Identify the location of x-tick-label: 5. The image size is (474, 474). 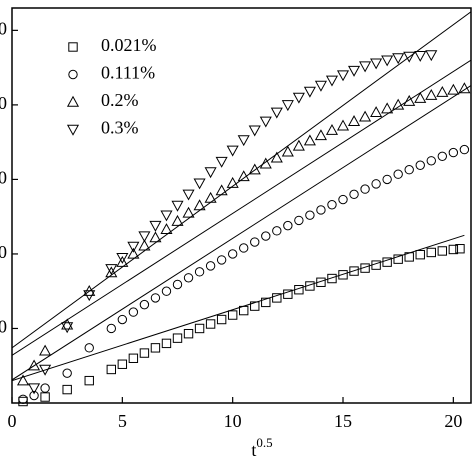
(122, 421).